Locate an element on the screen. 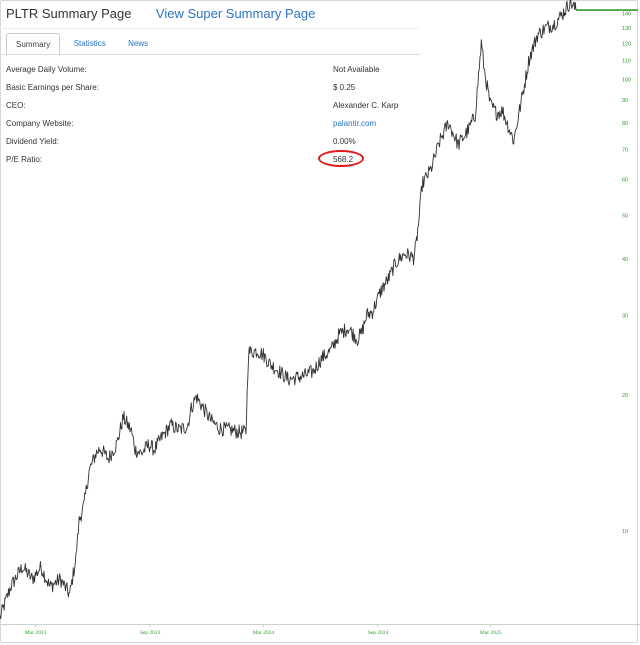  tab-statistics: Statistics is located at coordinates (89, 43).